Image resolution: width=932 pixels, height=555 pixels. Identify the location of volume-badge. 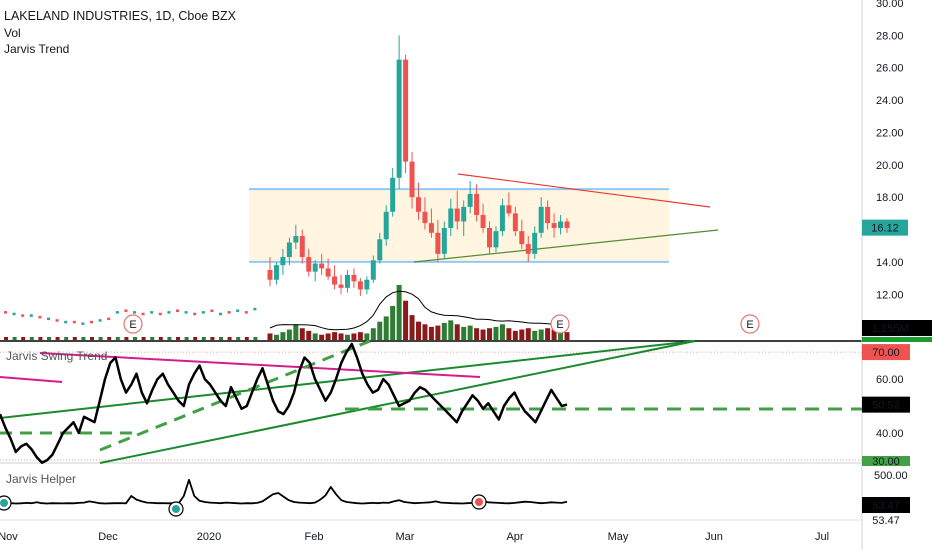
(897, 328).